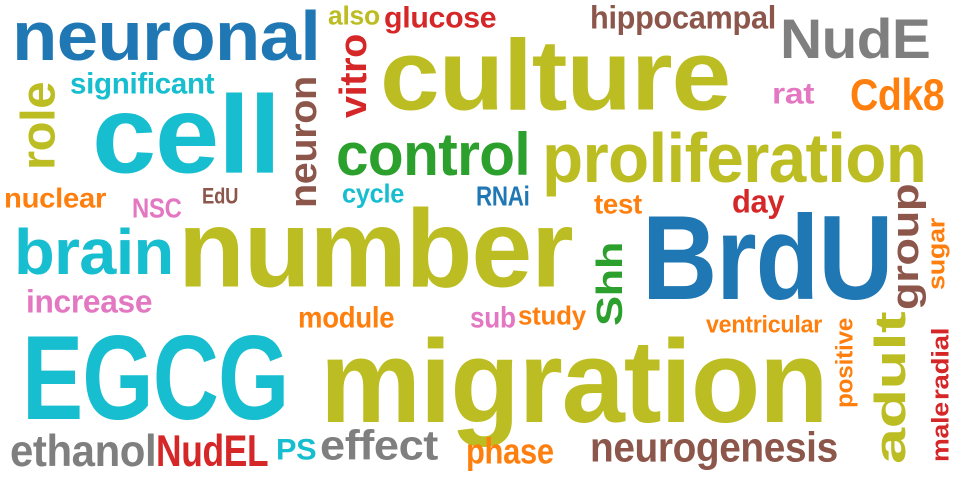 The width and height of the screenshot is (960, 480). What do you see at coordinates (940, 432) in the screenshot?
I see `word-male: male` at bounding box center [940, 432].